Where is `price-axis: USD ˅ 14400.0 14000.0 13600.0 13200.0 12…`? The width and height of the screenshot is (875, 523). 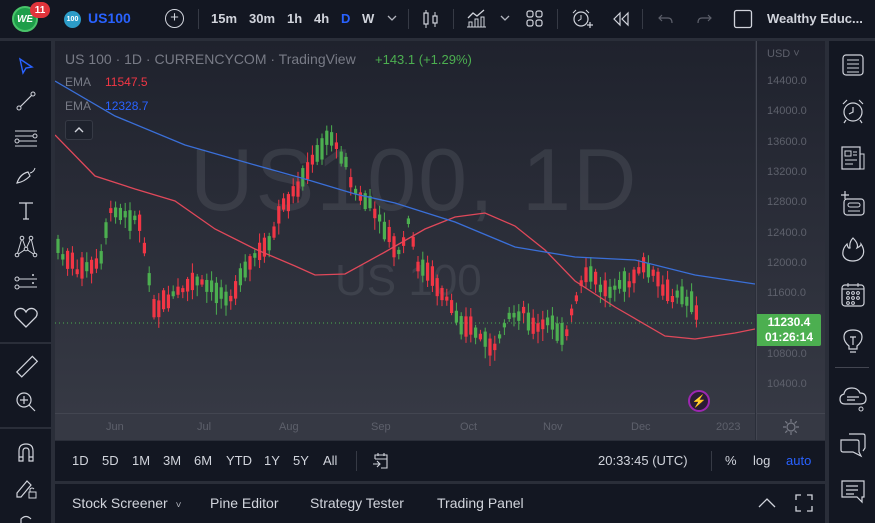
price-axis: USD ˅ 14400.0 14000.0 13600.0 13200.0 12… is located at coordinates (790, 227).